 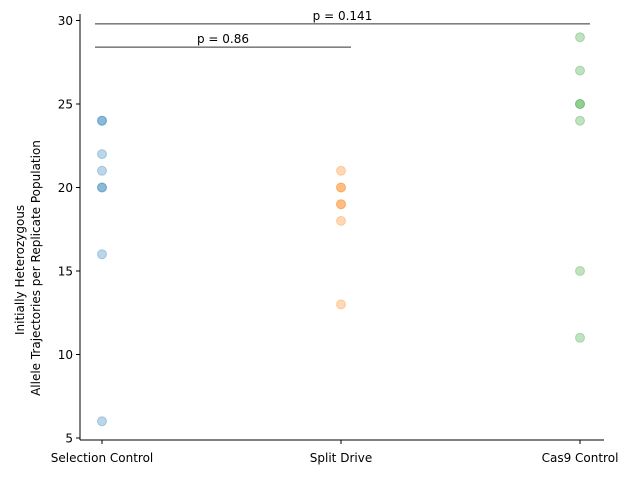 What do you see at coordinates (342, 29) in the screenshot?
I see `comparison-brackets: p = 0.86 p = 0.141` at bounding box center [342, 29].